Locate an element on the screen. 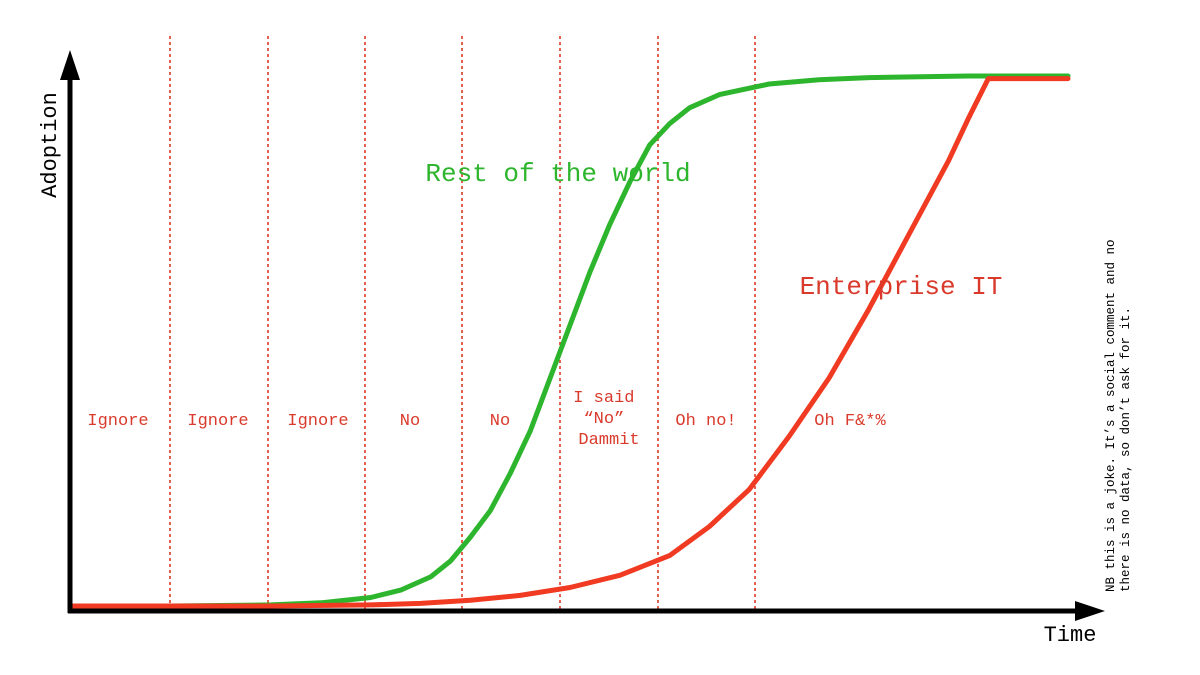  phase-label-ignore-1: Ignore is located at coordinates (117, 421).